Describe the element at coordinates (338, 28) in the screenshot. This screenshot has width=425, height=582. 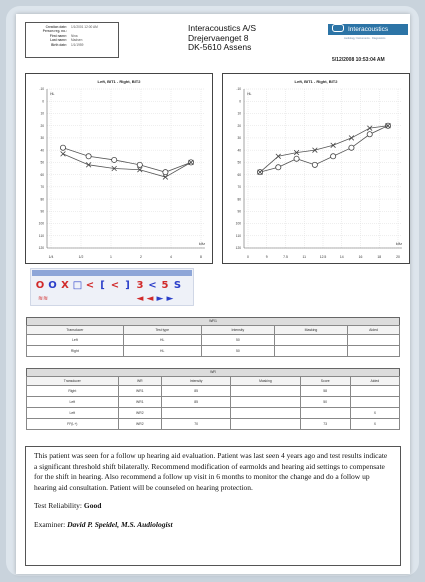
I see `logo-mark-icon` at that location.